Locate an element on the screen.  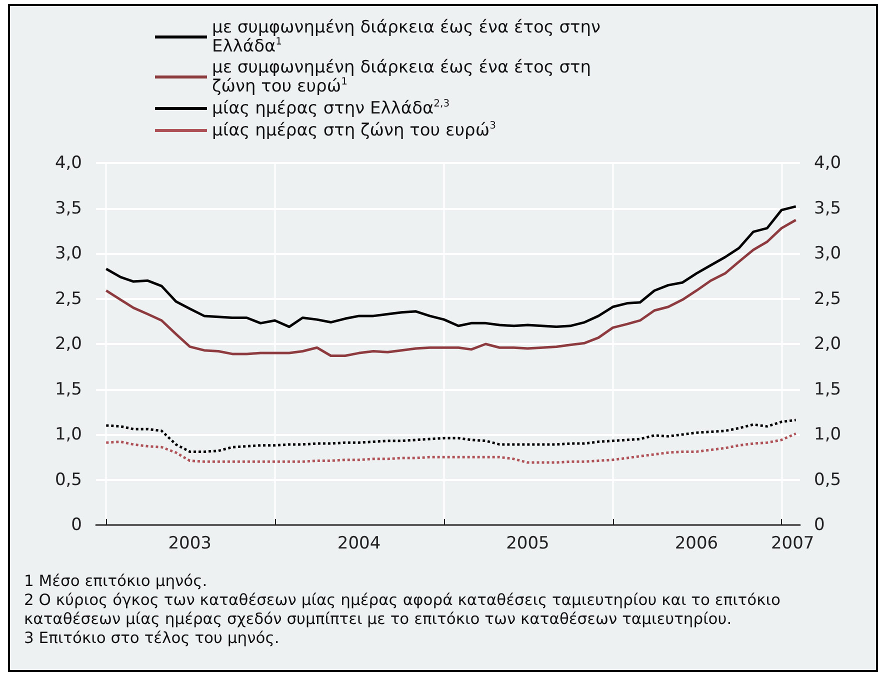
y-tick-label: 1,0 is located at coordinates (68, 434).